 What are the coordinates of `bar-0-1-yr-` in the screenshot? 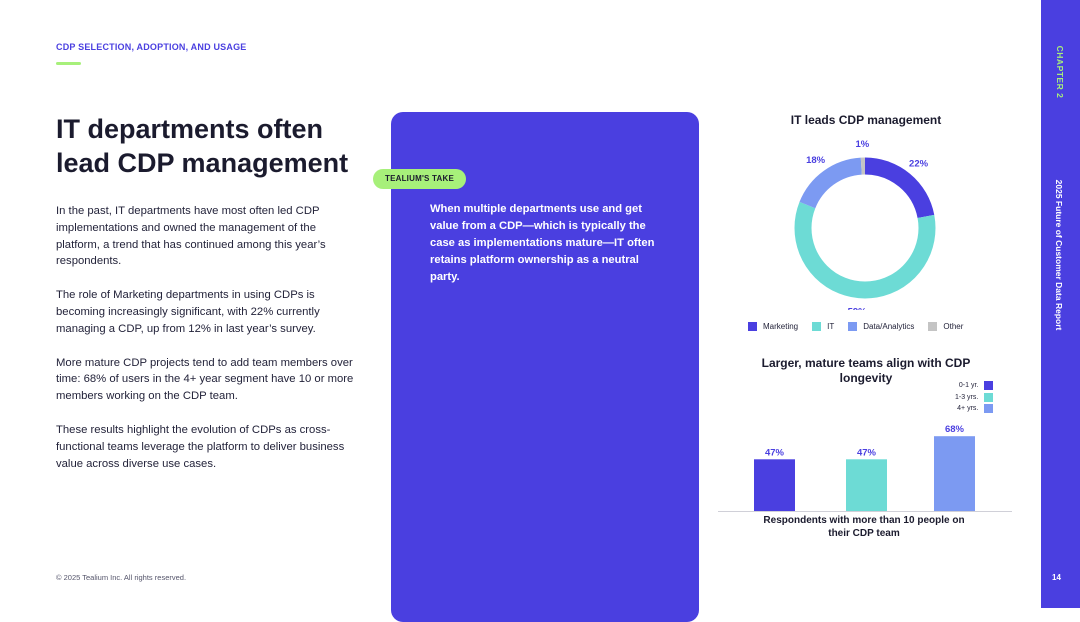 It's located at (774, 485).